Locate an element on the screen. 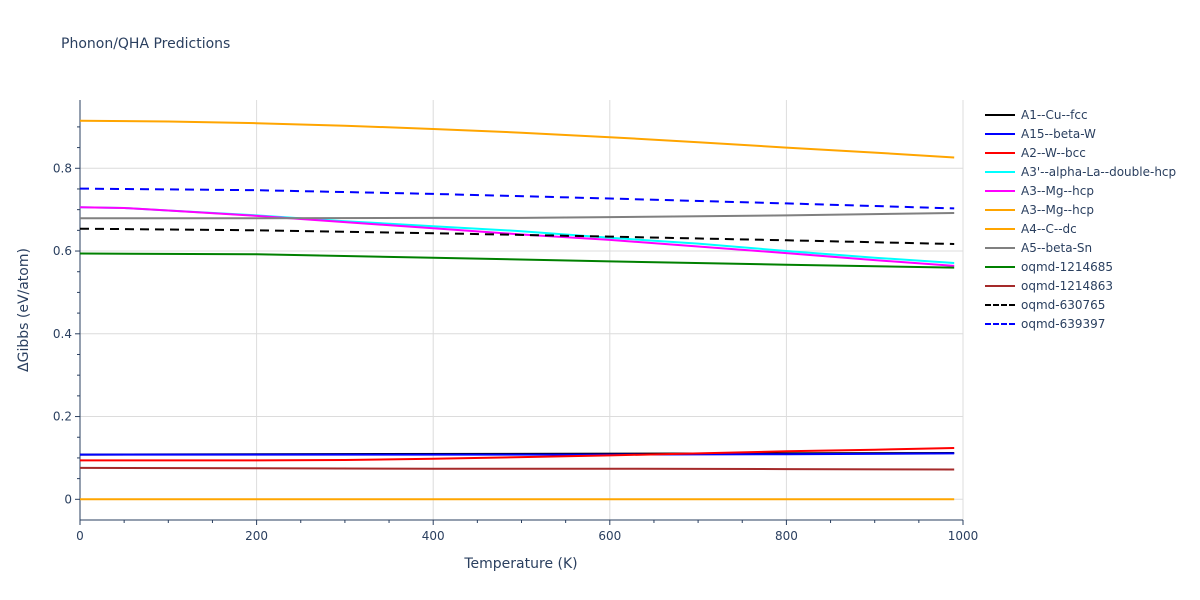  y-tick-label: 0.4 is located at coordinates (62, 334).